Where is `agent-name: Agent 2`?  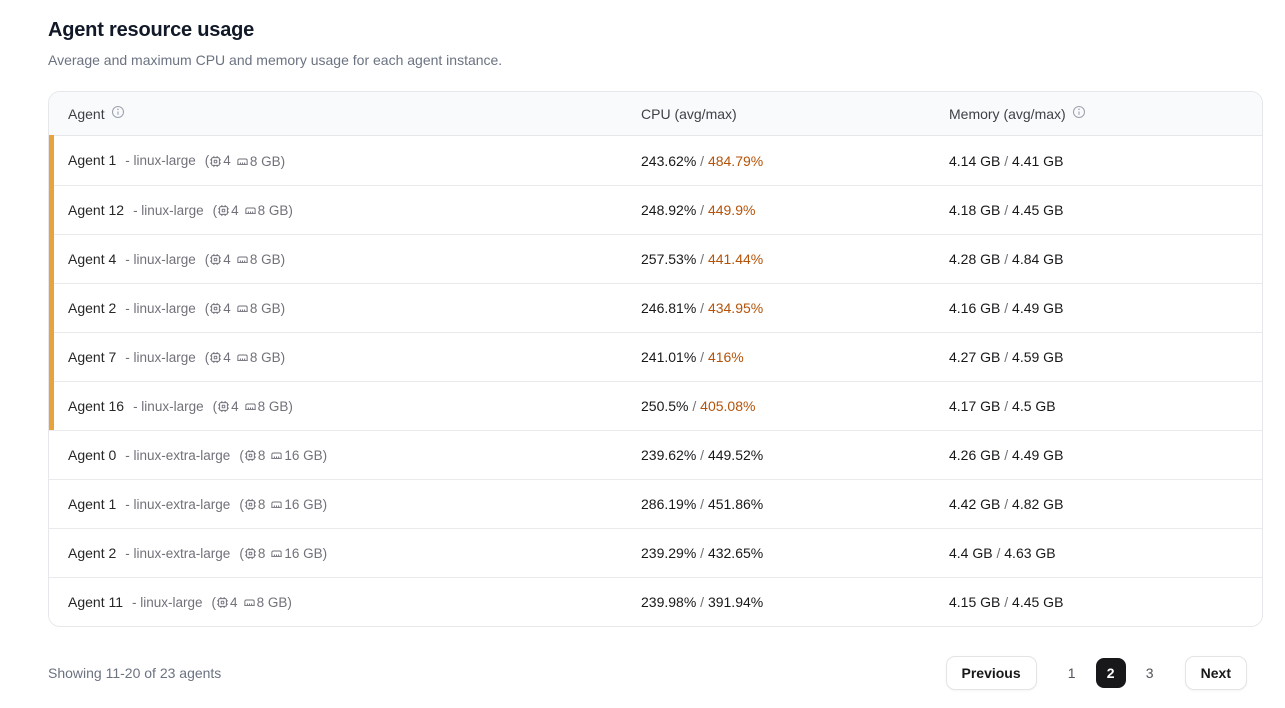 agent-name: Agent 2 is located at coordinates (92, 307).